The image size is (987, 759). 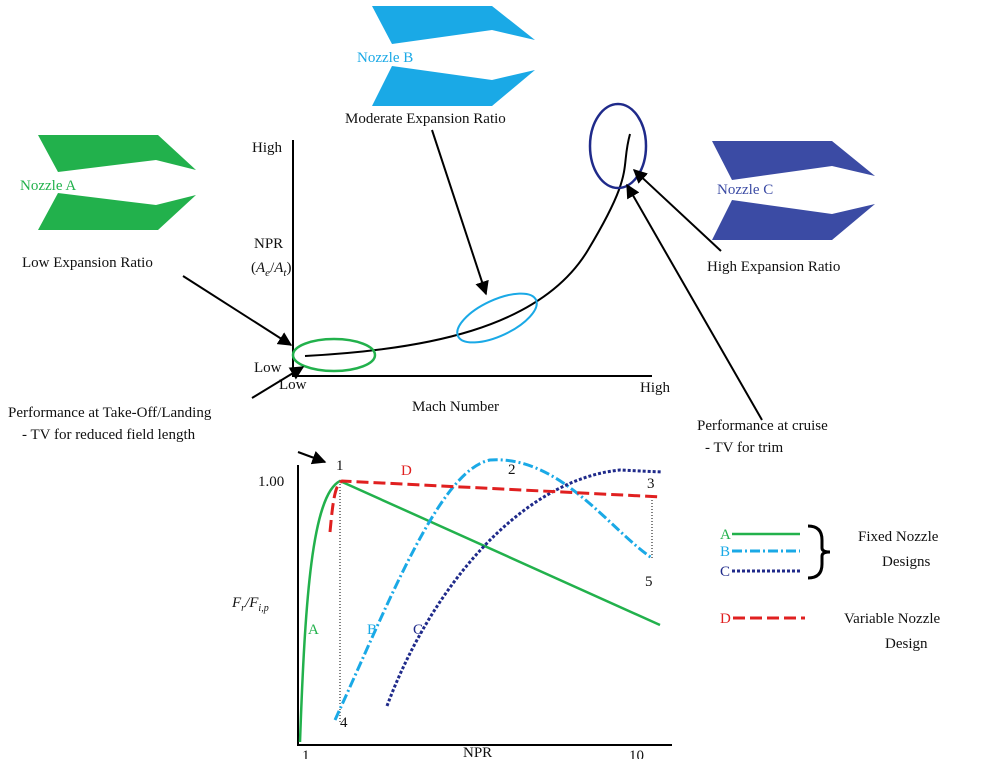 I want to click on label-text: t, so click(x=285, y=273).